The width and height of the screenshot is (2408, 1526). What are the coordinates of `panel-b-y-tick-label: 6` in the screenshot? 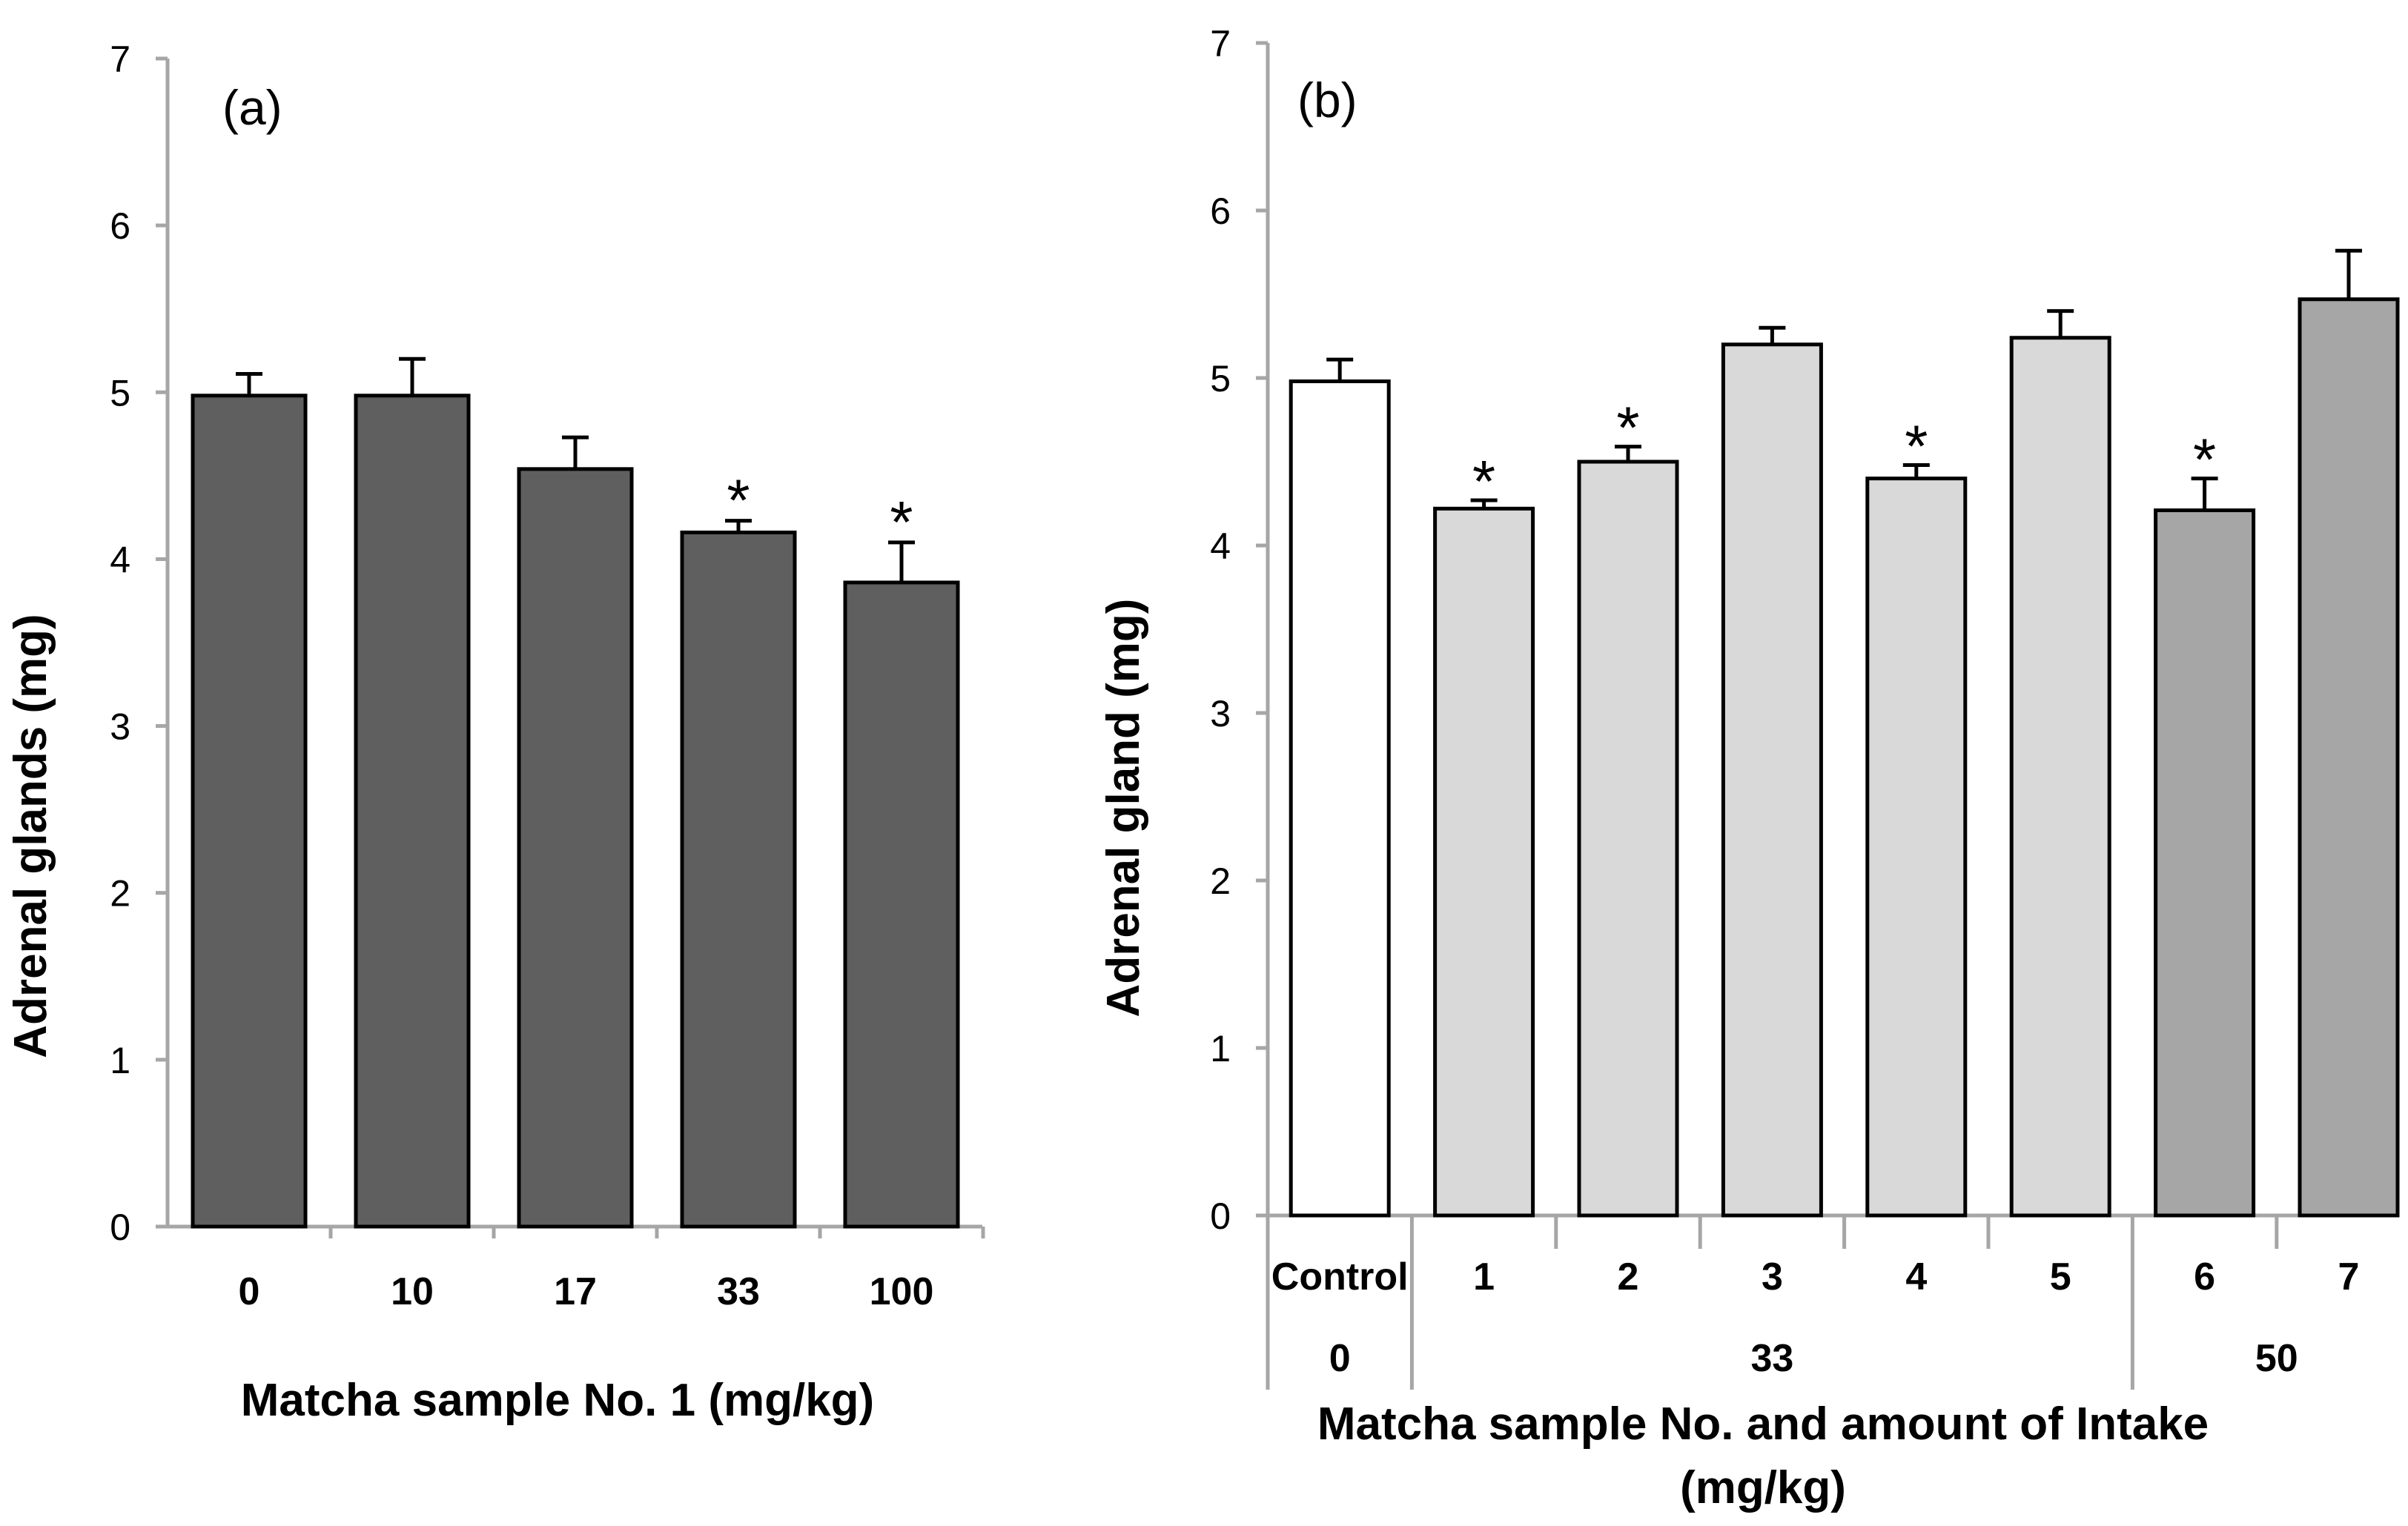 It's located at (1220, 211).